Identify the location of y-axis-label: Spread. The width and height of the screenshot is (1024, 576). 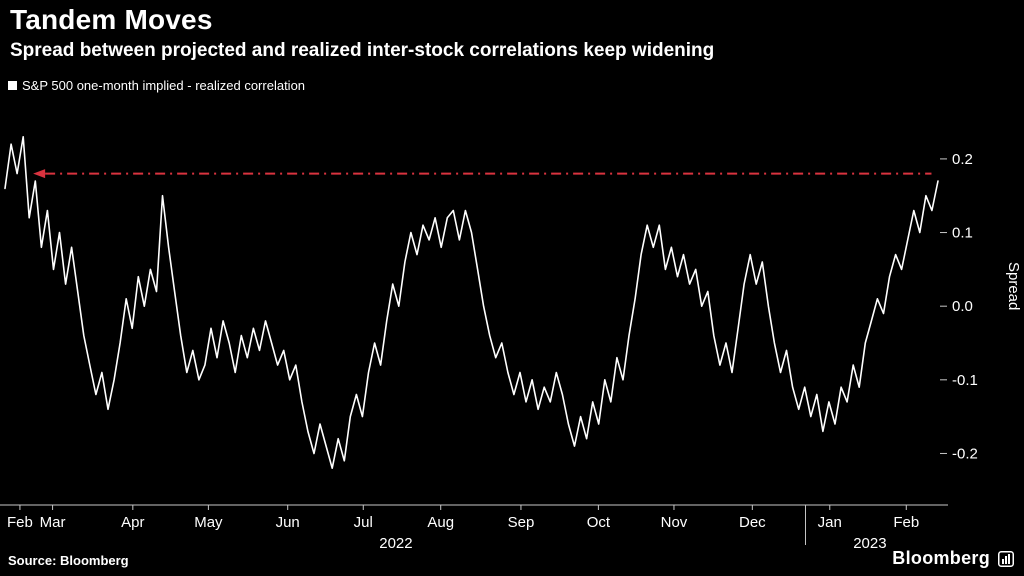
(1013, 286).